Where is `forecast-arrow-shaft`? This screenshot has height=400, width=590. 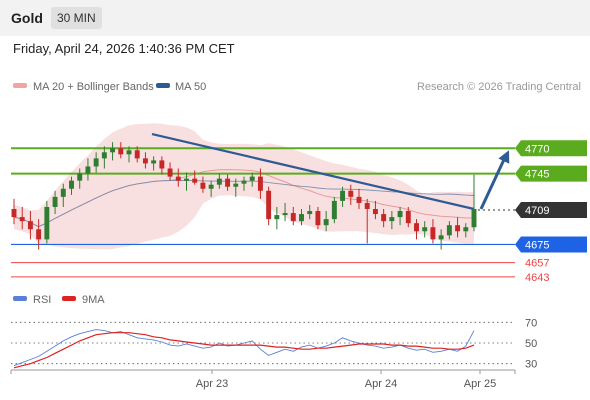
forecast-arrow-shaft is located at coordinates (493, 182).